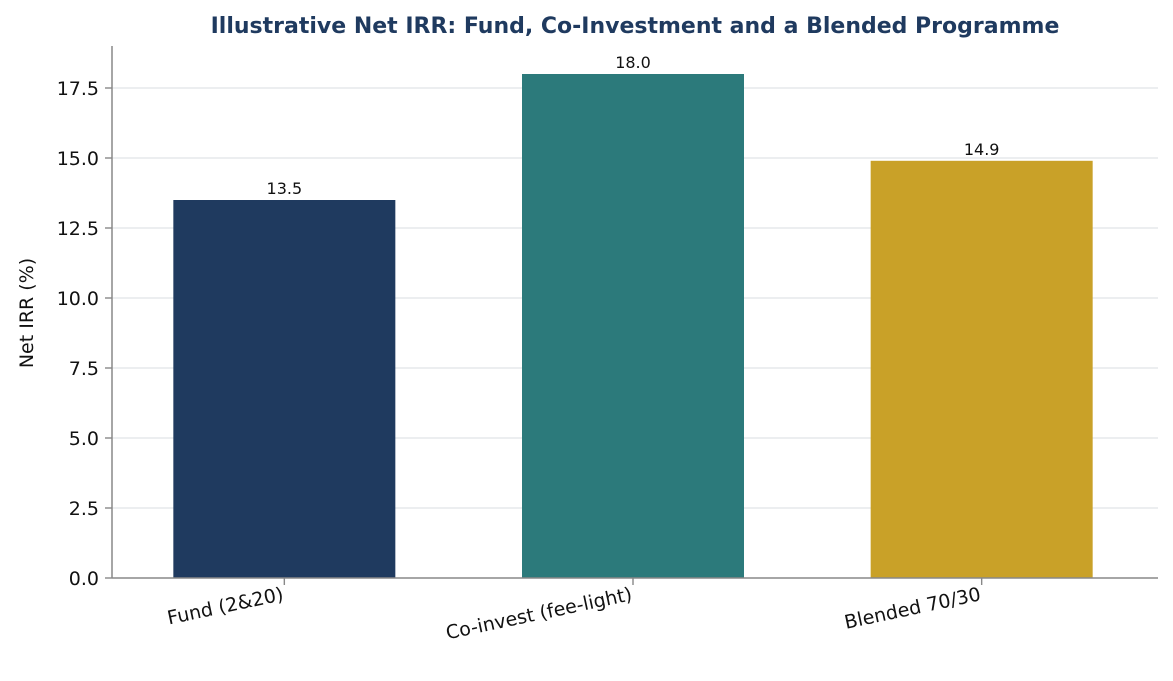  What do you see at coordinates (225, 606) in the screenshot?
I see `x-tick-label: Fund (2&20)` at bounding box center [225, 606].